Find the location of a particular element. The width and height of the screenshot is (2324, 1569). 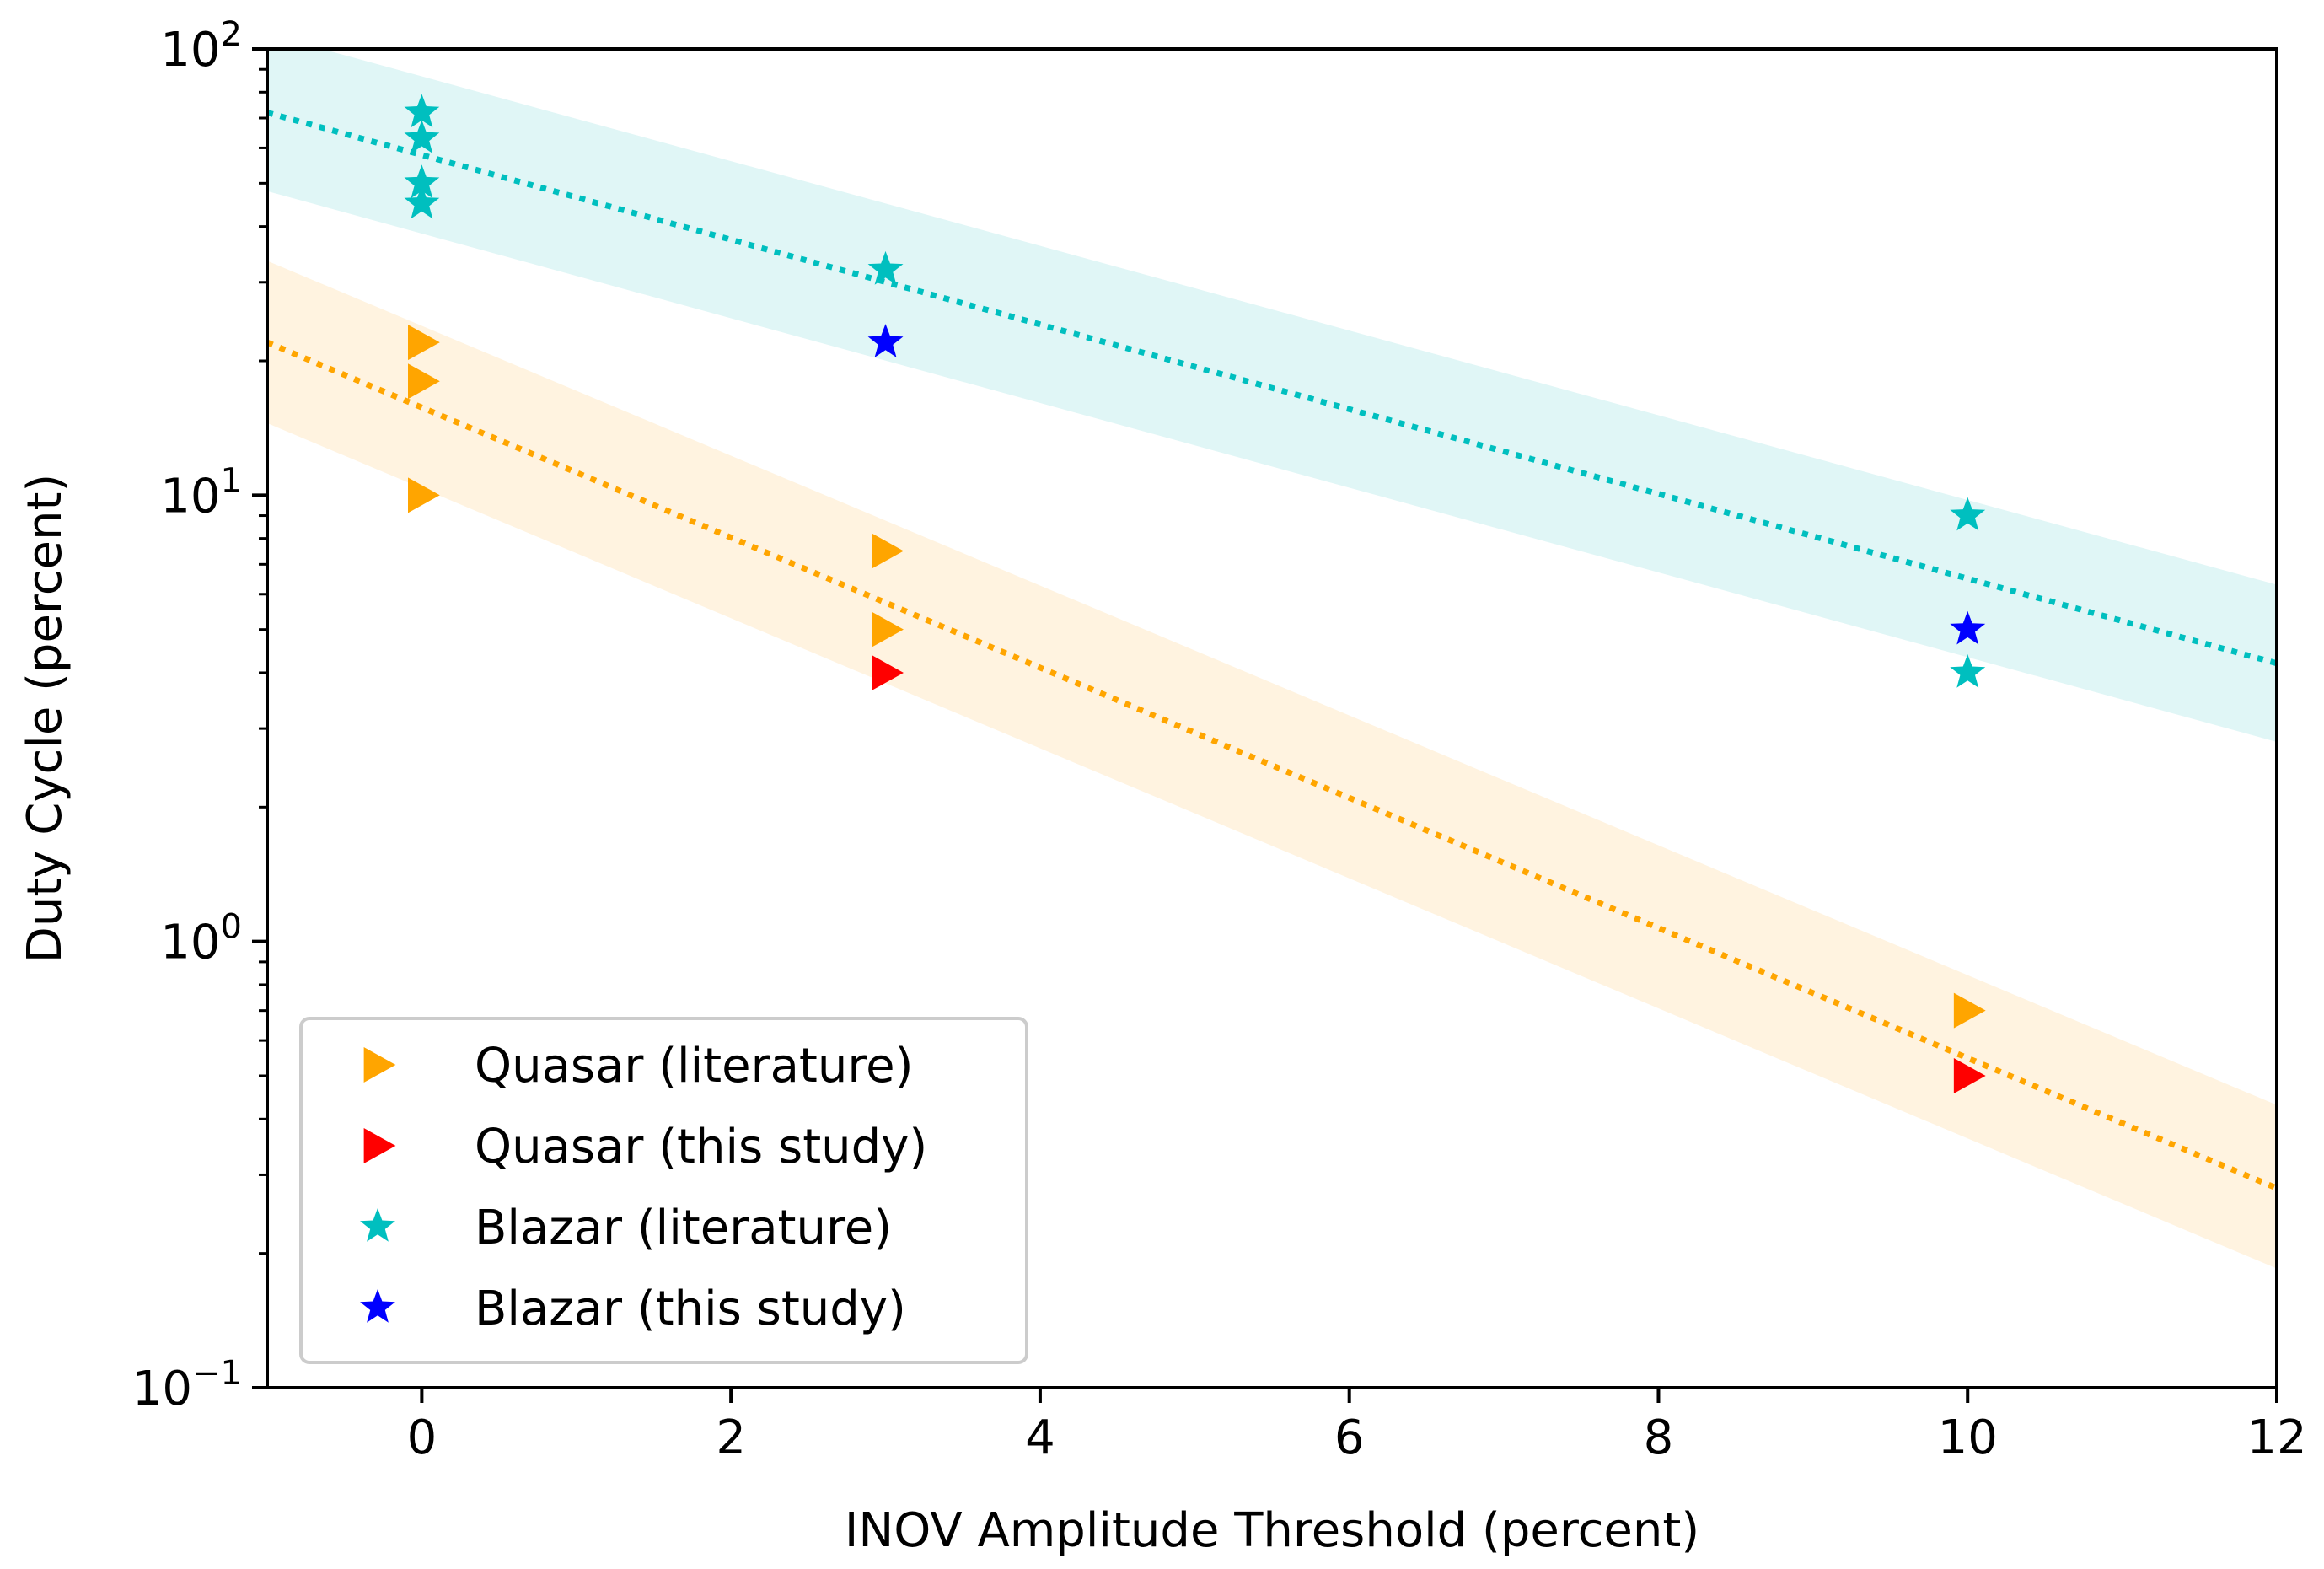

y-tick-label-1: 10⁰ is located at coordinates (201, 939).